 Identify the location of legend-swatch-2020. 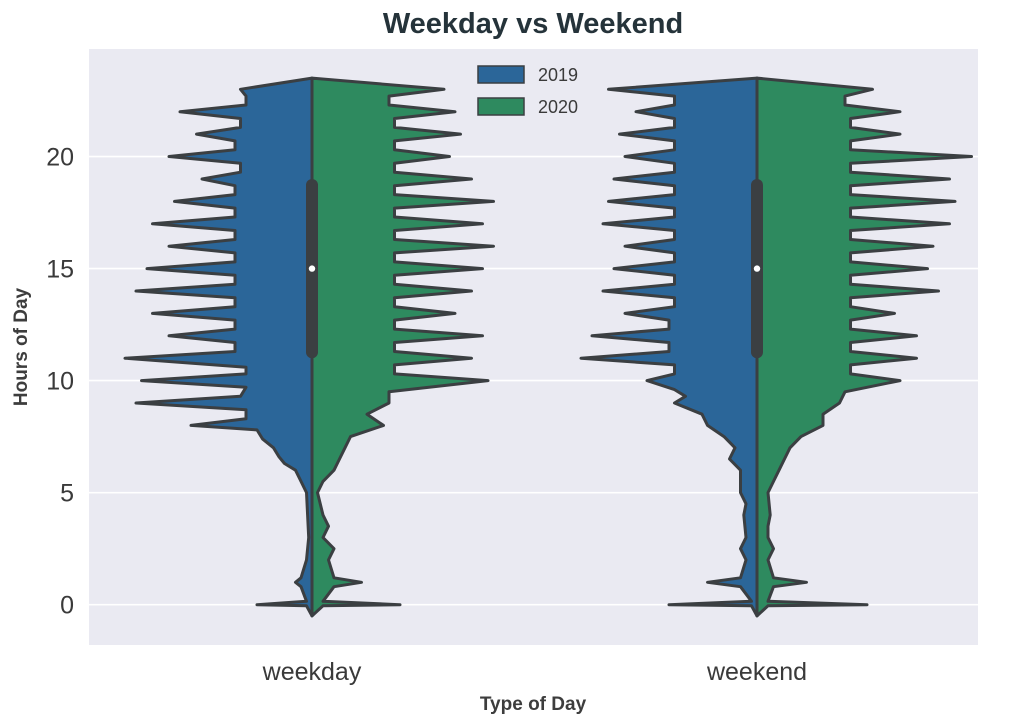
(501, 106).